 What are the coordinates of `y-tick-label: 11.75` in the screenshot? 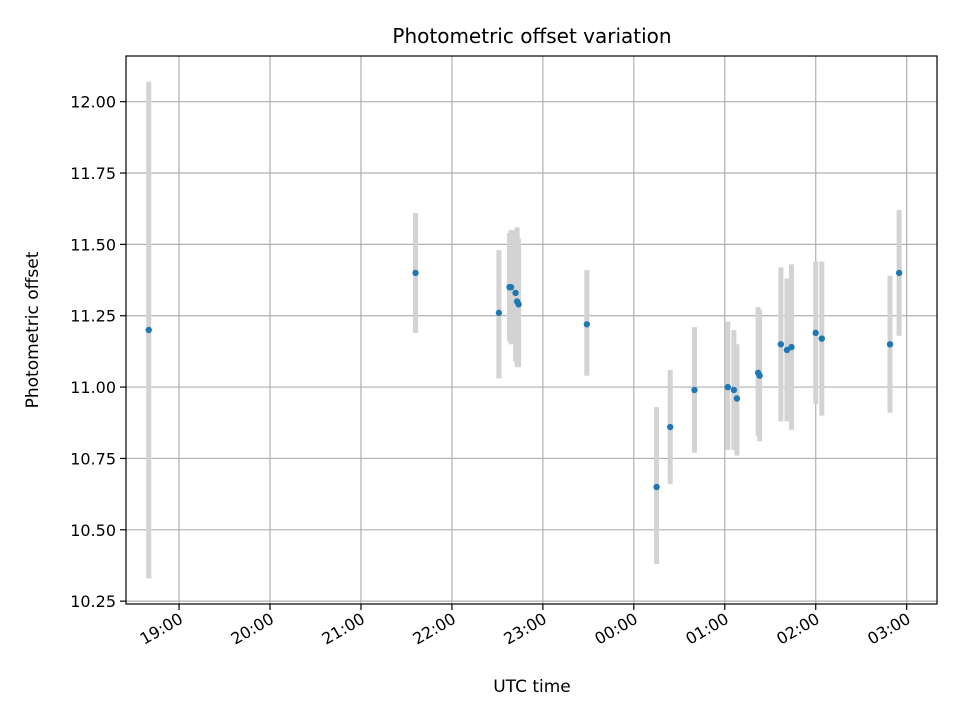 It's located at (93, 173).